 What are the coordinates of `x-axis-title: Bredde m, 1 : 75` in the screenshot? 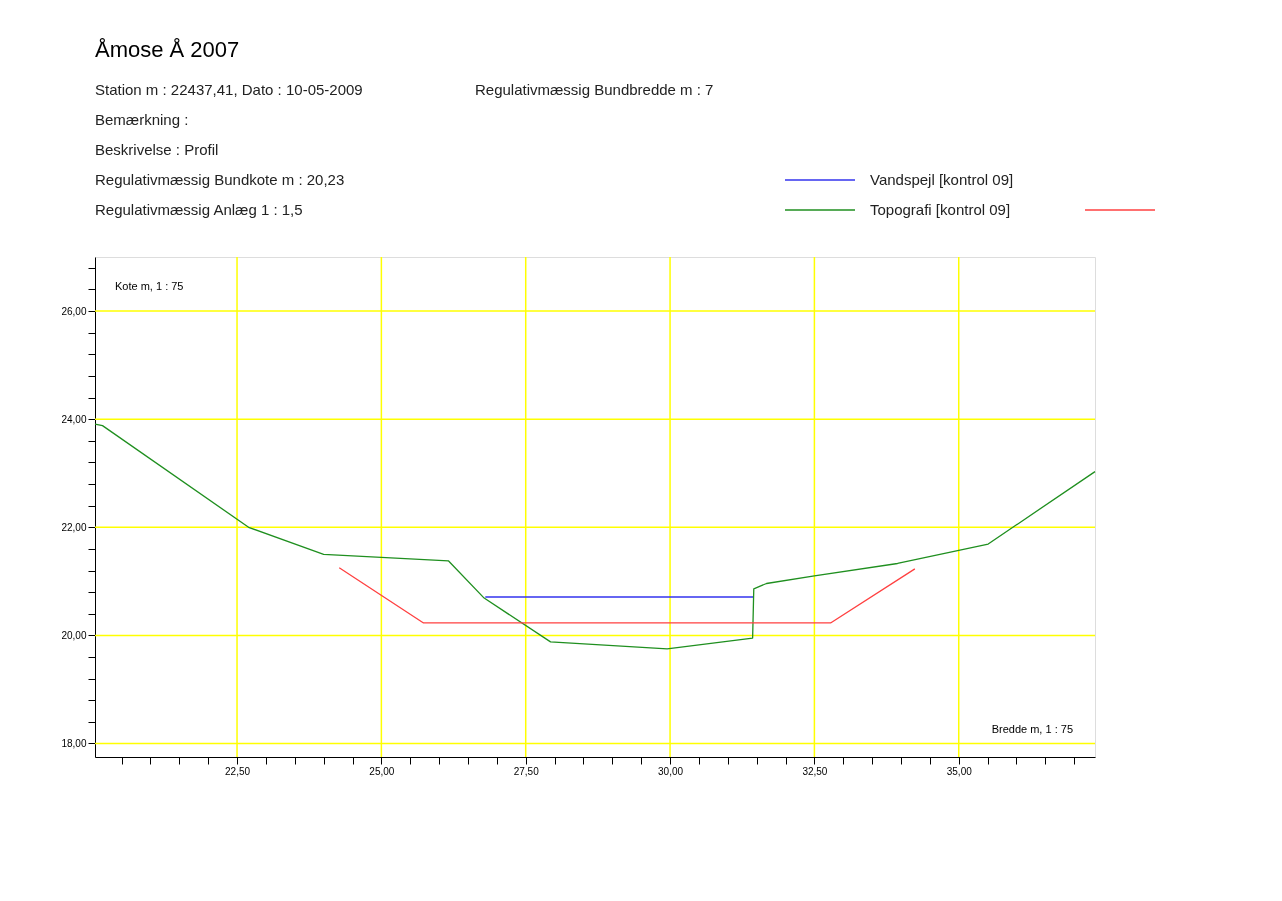 It's located at (1032, 729).